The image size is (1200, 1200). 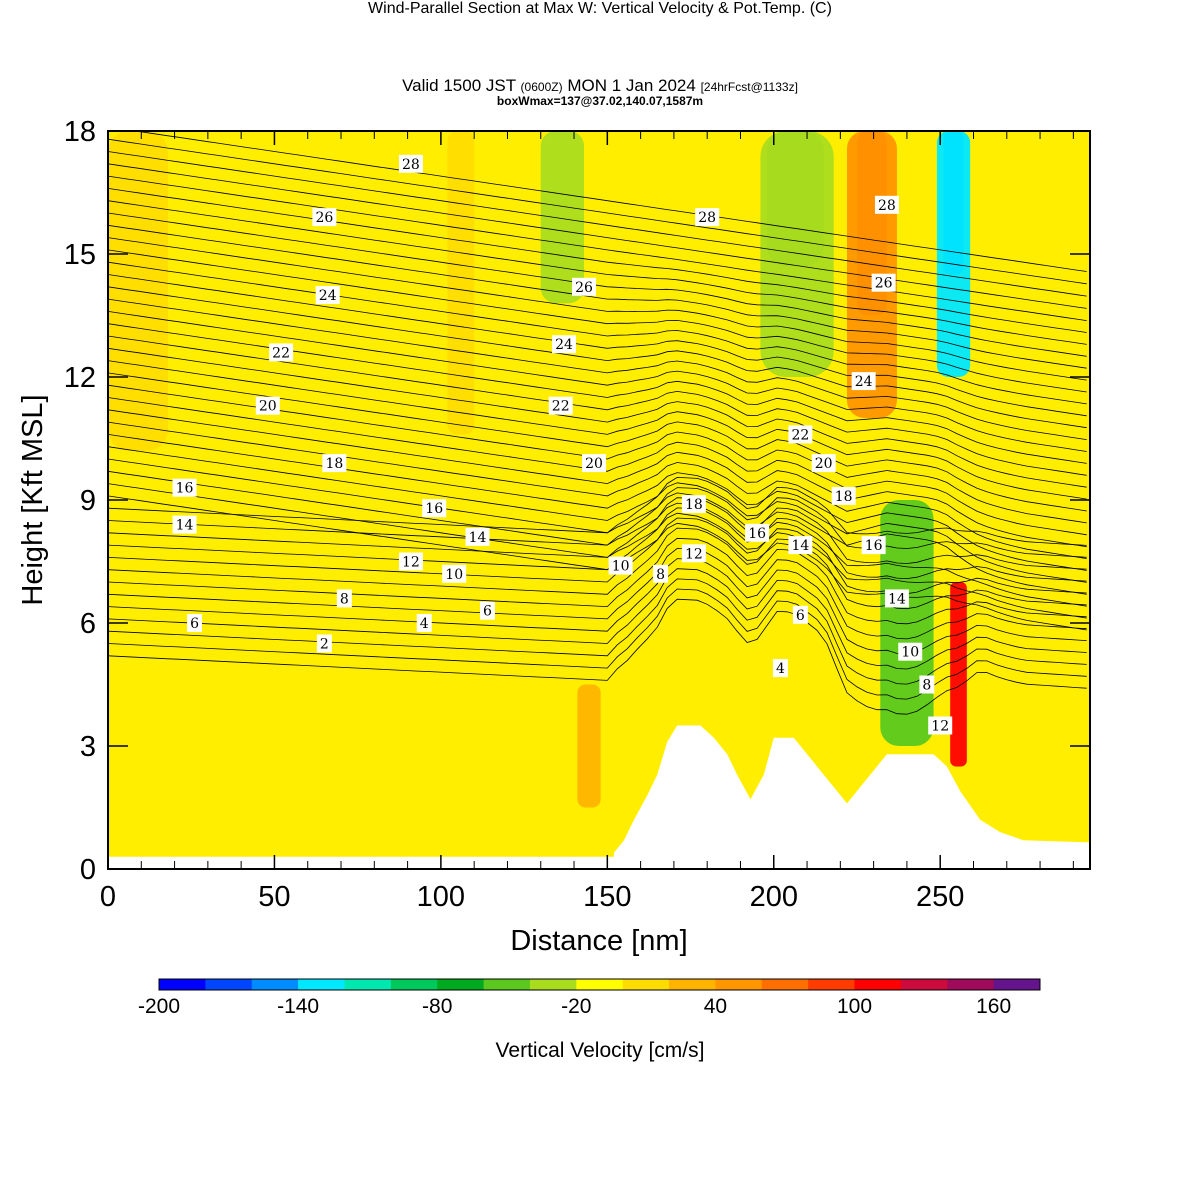 I want to click on valid-date: MON 1 Jan 2024, so click(x=631, y=85).